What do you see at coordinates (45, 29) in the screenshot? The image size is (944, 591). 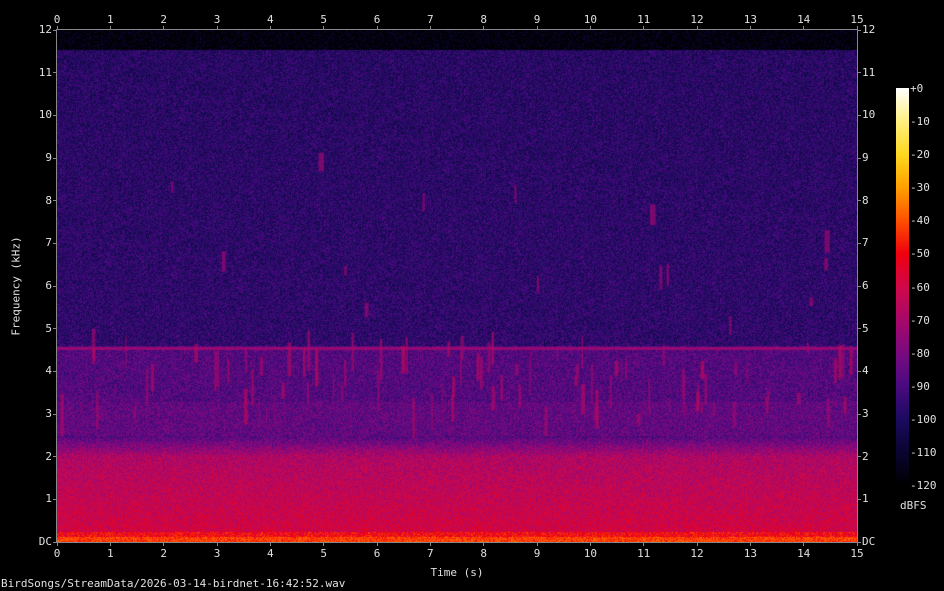 I see `y-tick-label: 12` at bounding box center [45, 29].